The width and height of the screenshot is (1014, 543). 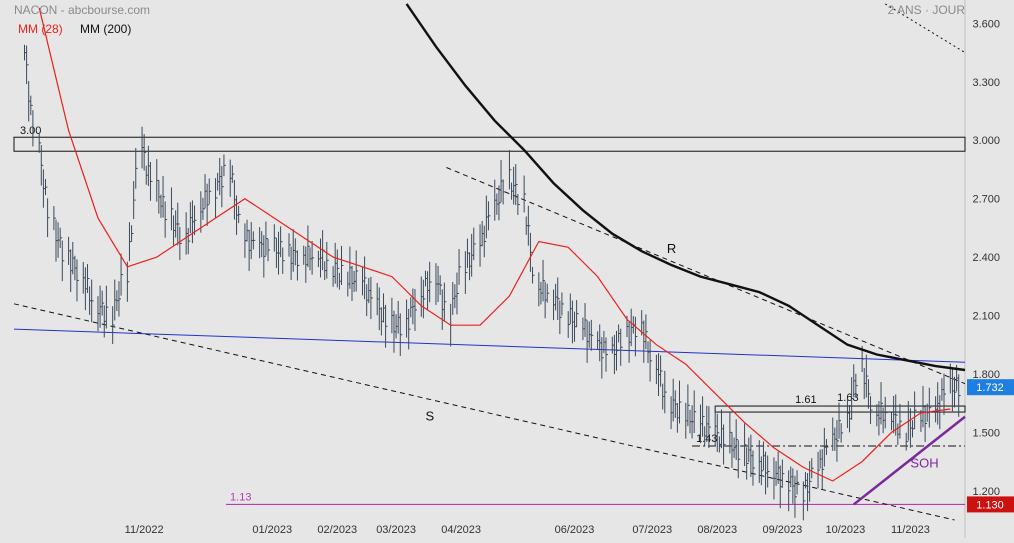 What do you see at coordinates (986, 141) in the screenshot?
I see `y-tick-label: 3.000` at bounding box center [986, 141].